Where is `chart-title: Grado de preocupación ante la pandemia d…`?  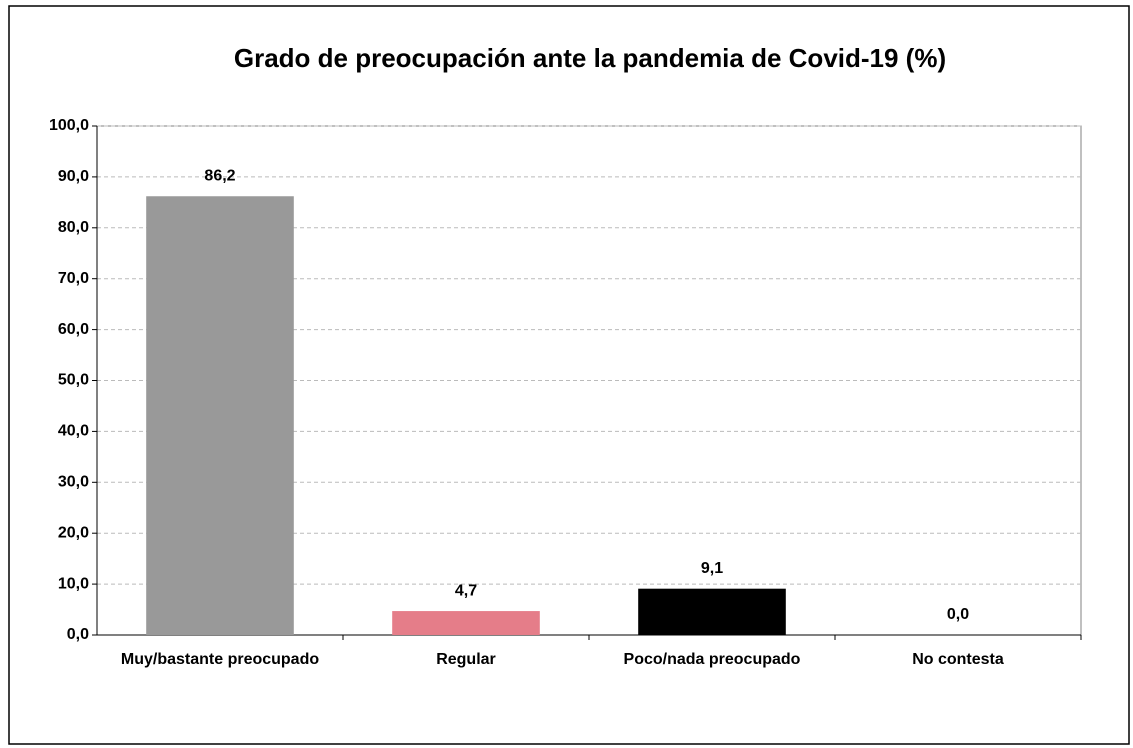 chart-title: Grado de preocupación ante la pandemia d… is located at coordinates (590, 58).